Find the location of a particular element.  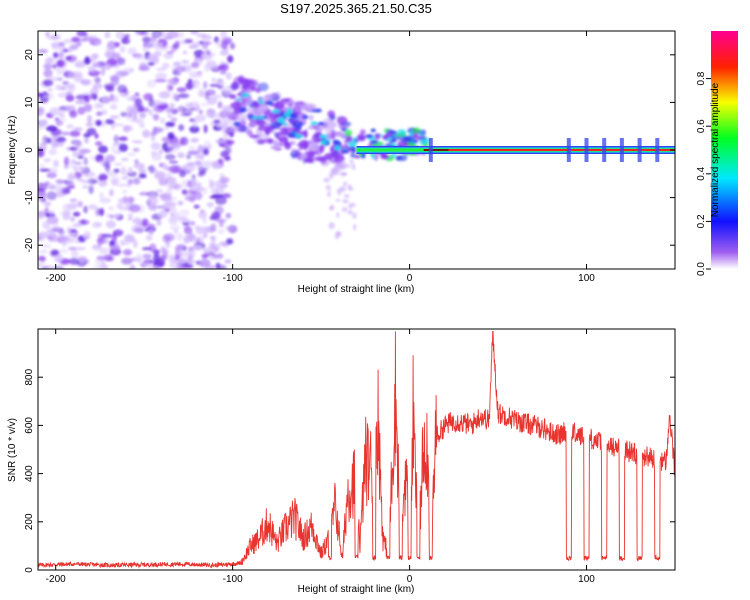

colorbar-tick-label: 0.4 is located at coordinates (701, 173).